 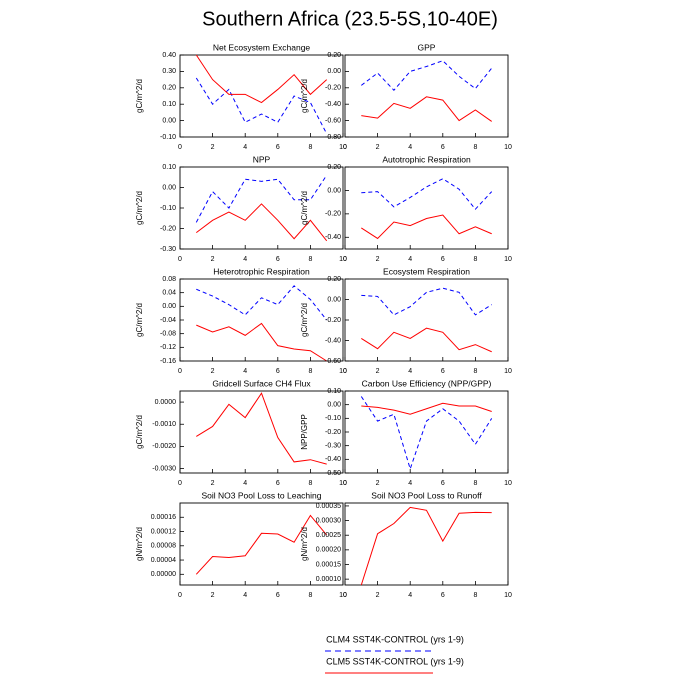 What do you see at coordinates (328, 506) in the screenshot?
I see `y-tick-label: 0.00035` at bounding box center [328, 506].